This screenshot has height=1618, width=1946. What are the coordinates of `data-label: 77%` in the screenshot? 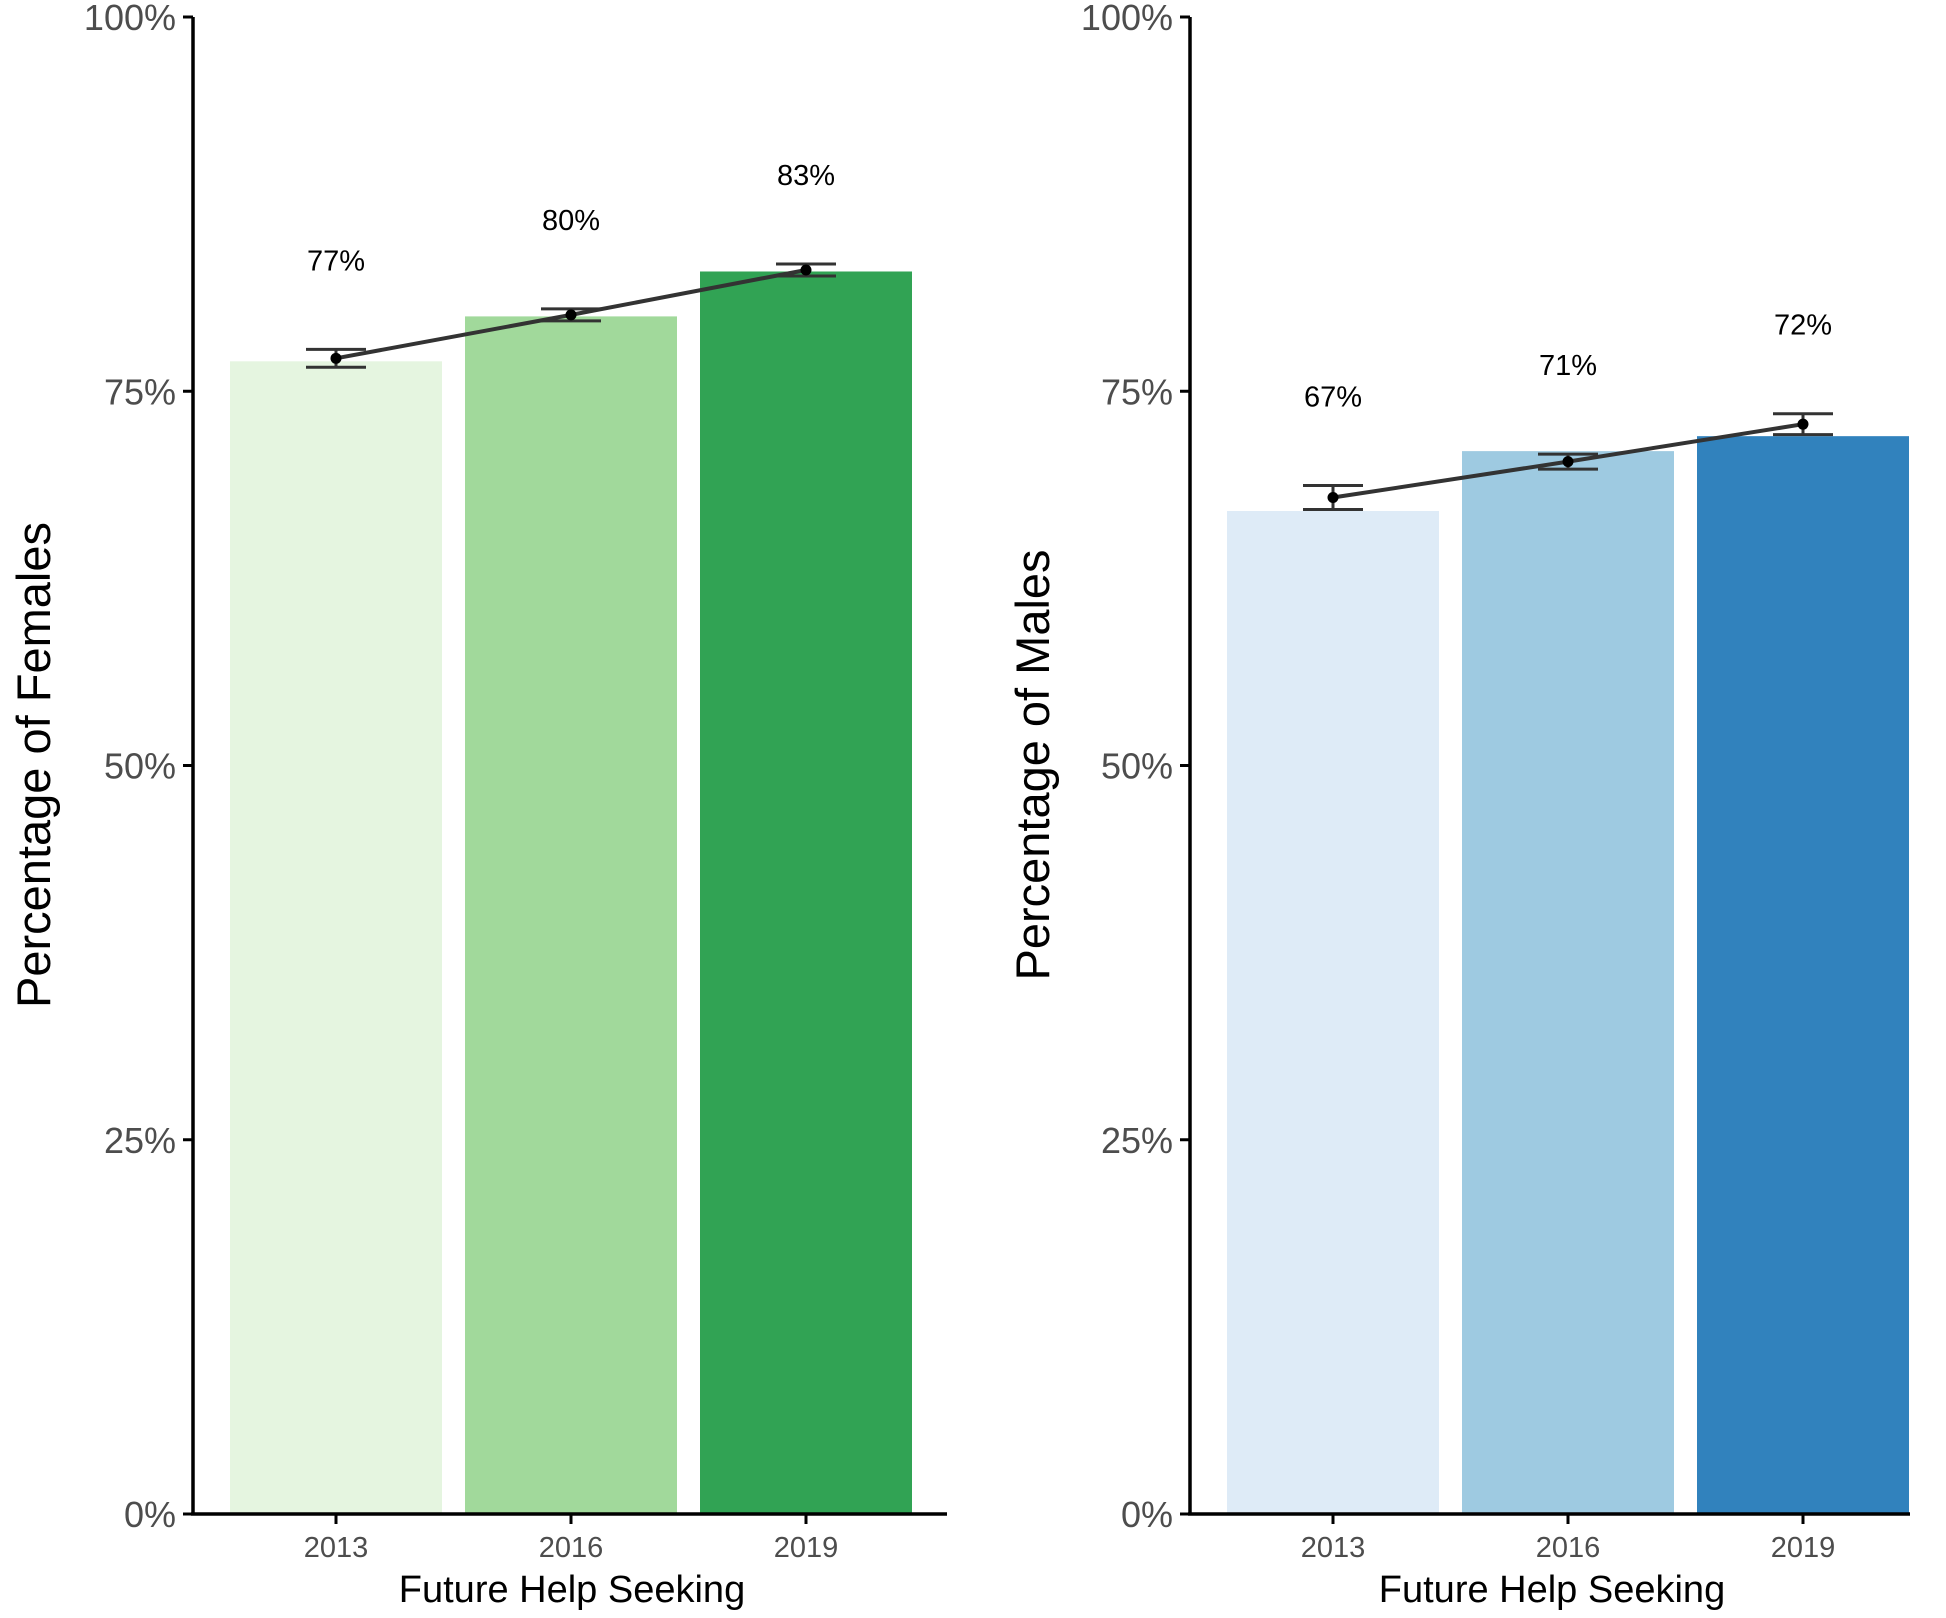 It's located at (336, 261).